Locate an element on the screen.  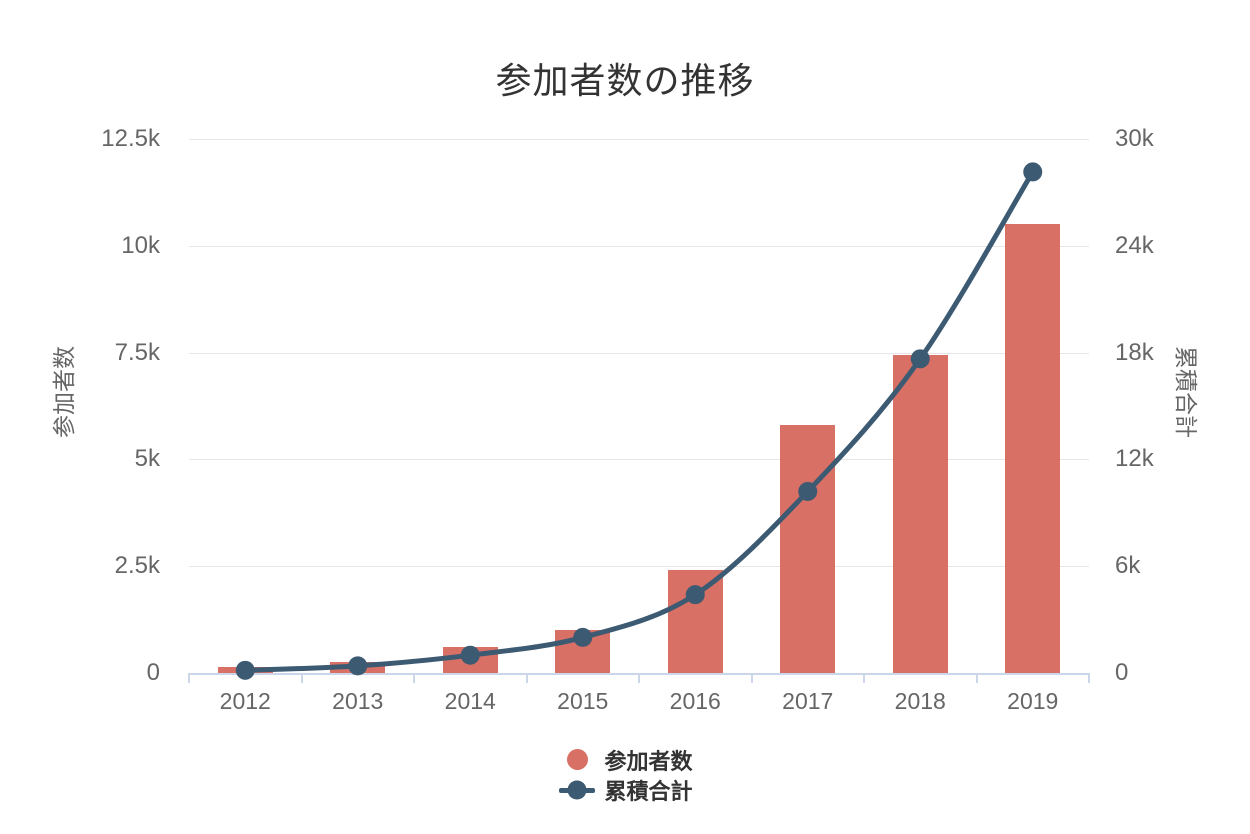
y-tick-label-left: 7.5k is located at coordinates (137, 352).